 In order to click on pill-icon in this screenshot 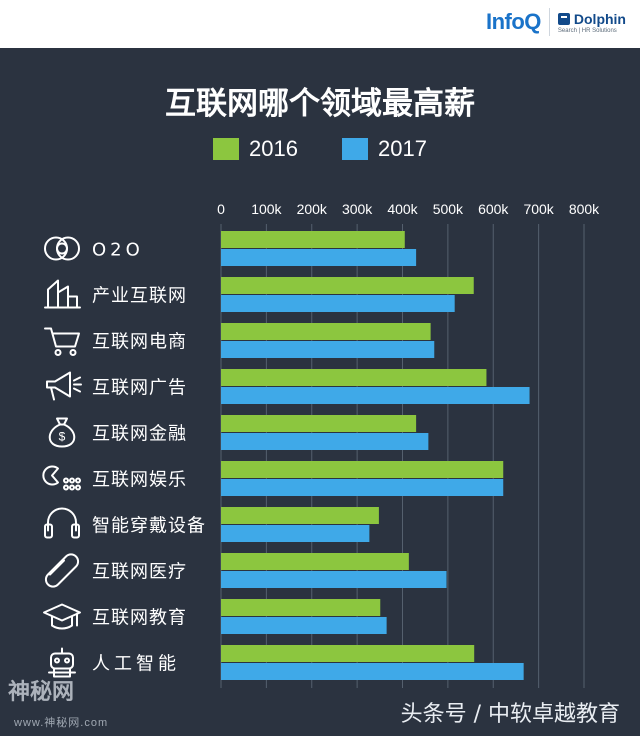, I will do `click(62, 570)`.